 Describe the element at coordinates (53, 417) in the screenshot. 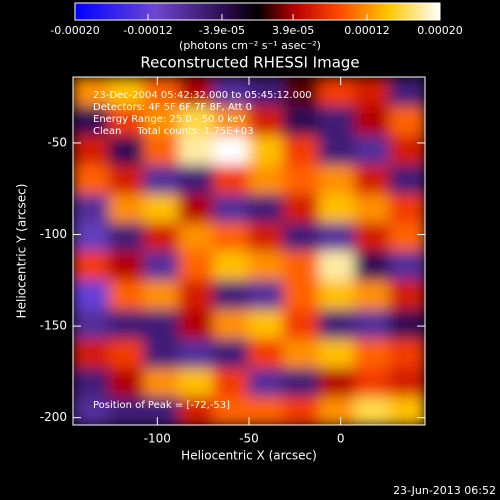

I see `y-tick-label: -200` at that location.